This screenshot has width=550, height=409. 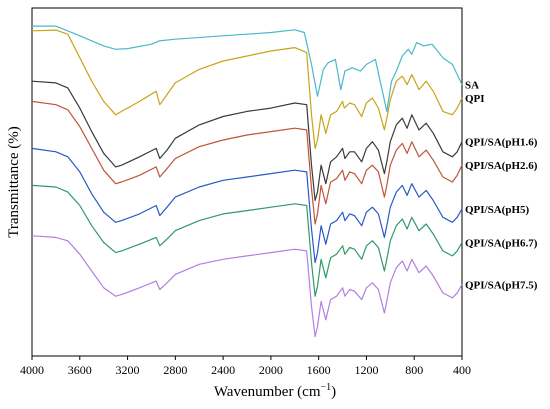 What do you see at coordinates (501, 243) in the screenshot?
I see `series-label-5: QPI/SA(pH6.7)` at bounding box center [501, 243].